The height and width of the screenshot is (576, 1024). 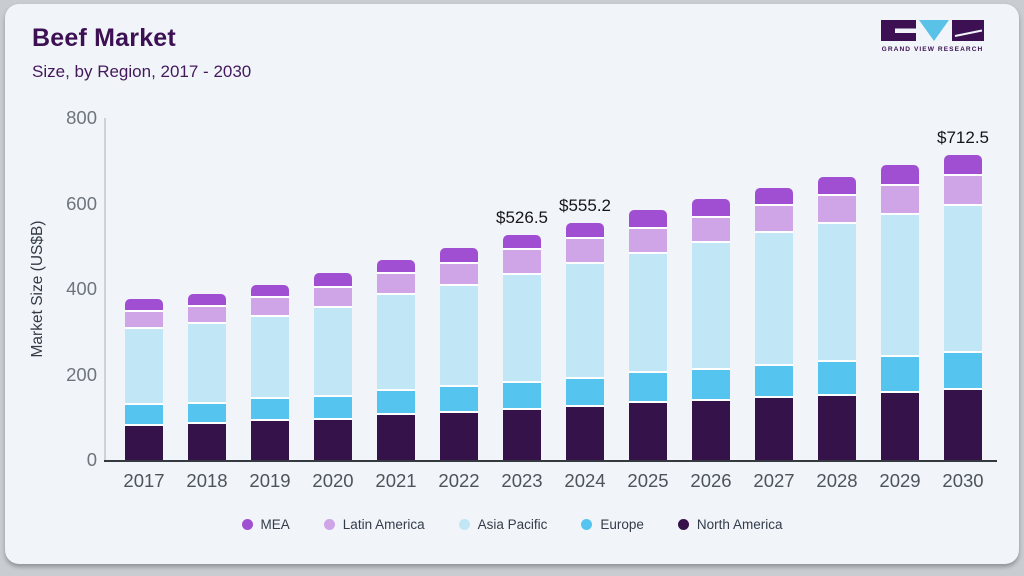 What do you see at coordinates (522, 347) in the screenshot?
I see `bar-2023` at bounding box center [522, 347].